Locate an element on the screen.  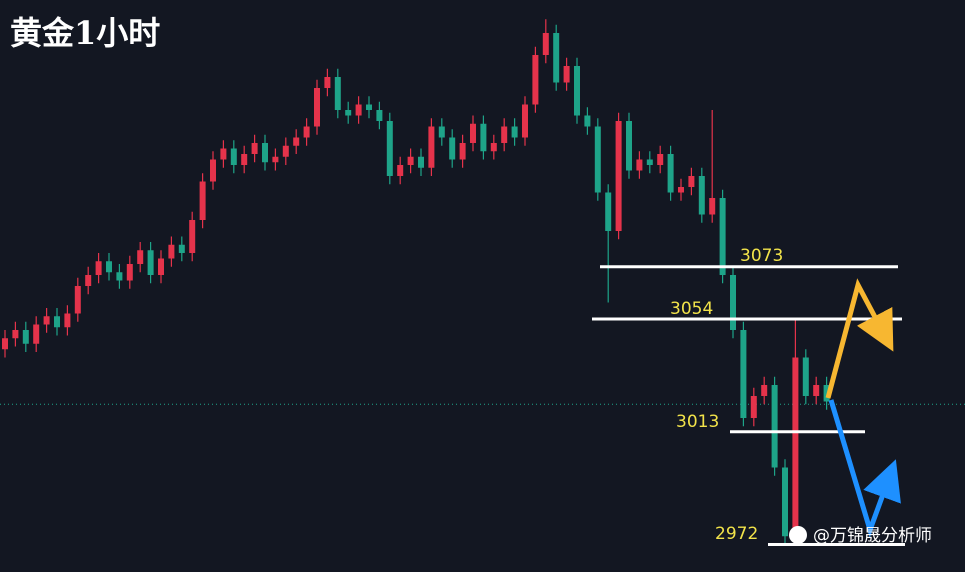
chart-title: 黄金1小时 is located at coordinates (85, 33).